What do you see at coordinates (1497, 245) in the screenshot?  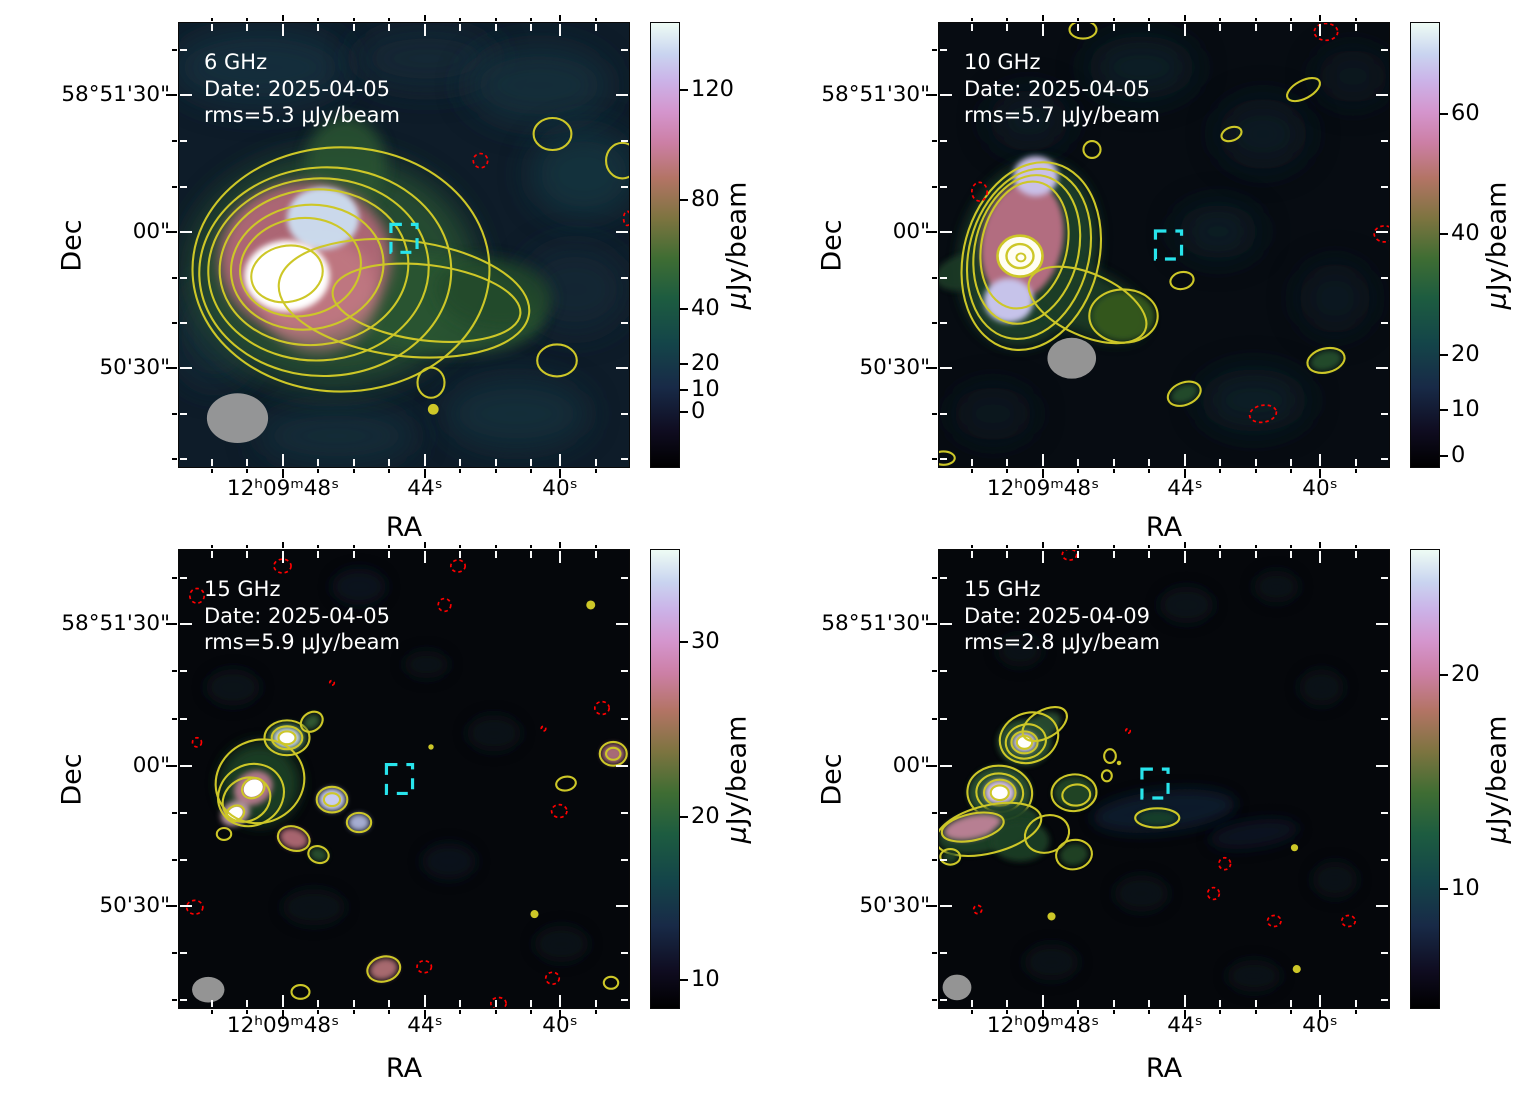 I see `colorbar-axis-title-text: μJy/beam` at bounding box center [1497, 245].